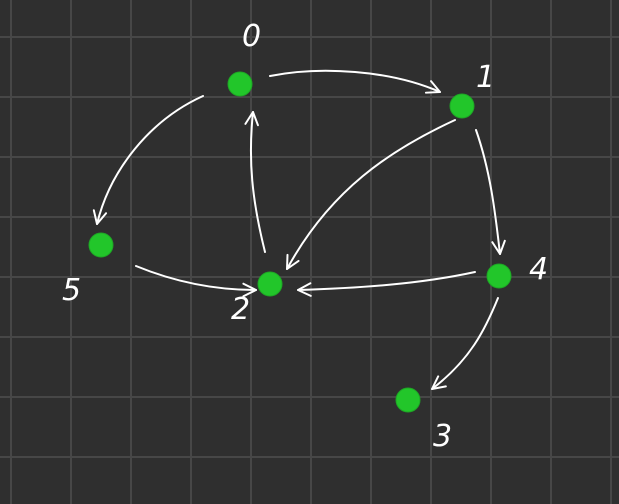  What do you see at coordinates (71, 290) in the screenshot?
I see `node-label-5: 5` at bounding box center [71, 290].